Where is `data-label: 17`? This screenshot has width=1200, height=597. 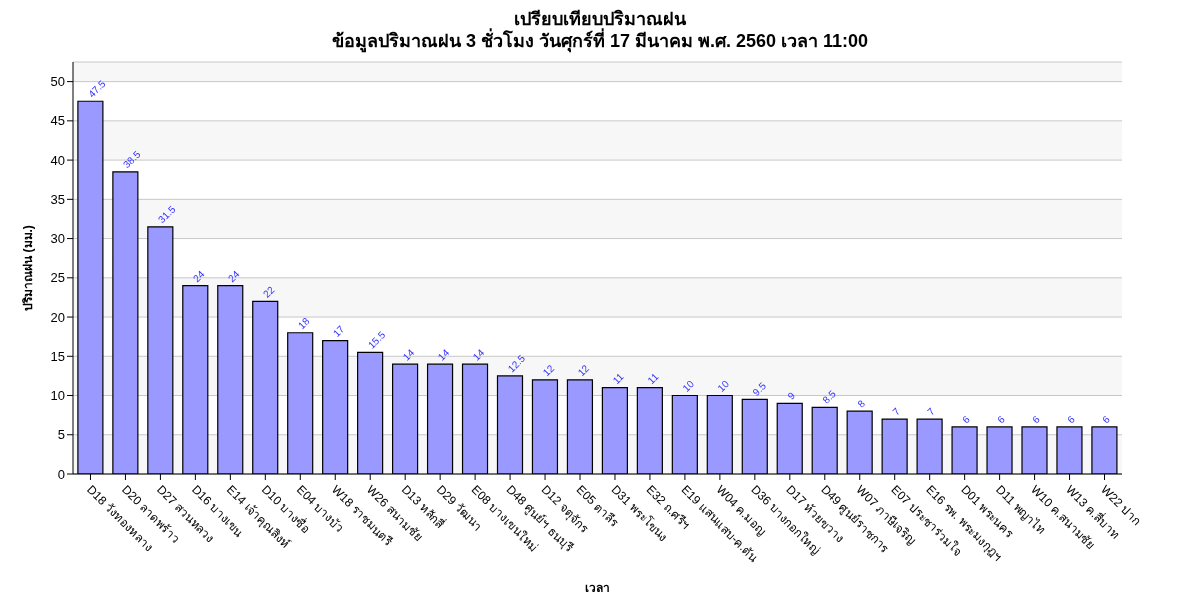
data-label: 17 is located at coordinates (338, 331).